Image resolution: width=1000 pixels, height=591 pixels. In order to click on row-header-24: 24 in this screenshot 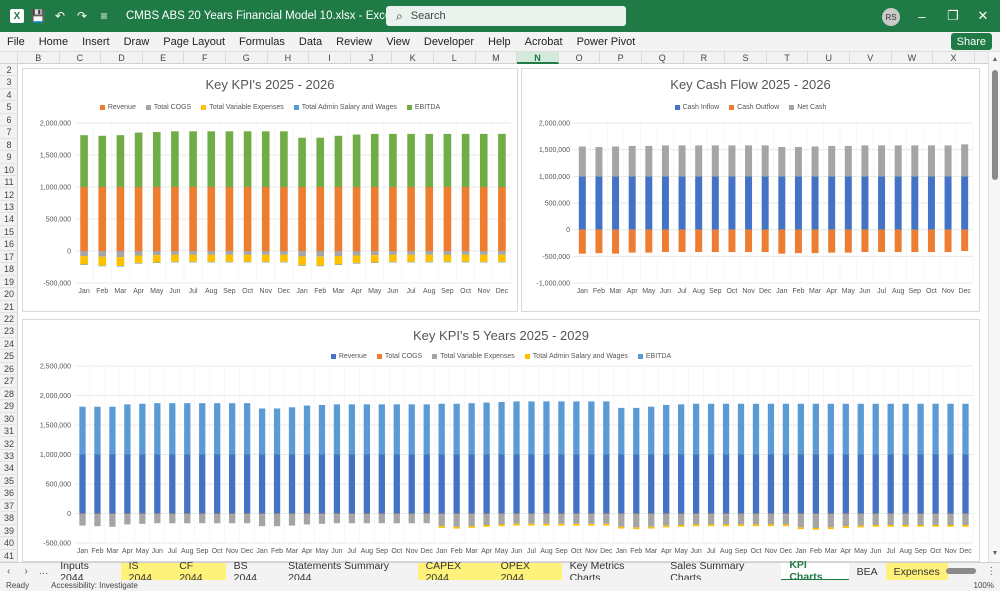, I will do `click(9, 344)`.